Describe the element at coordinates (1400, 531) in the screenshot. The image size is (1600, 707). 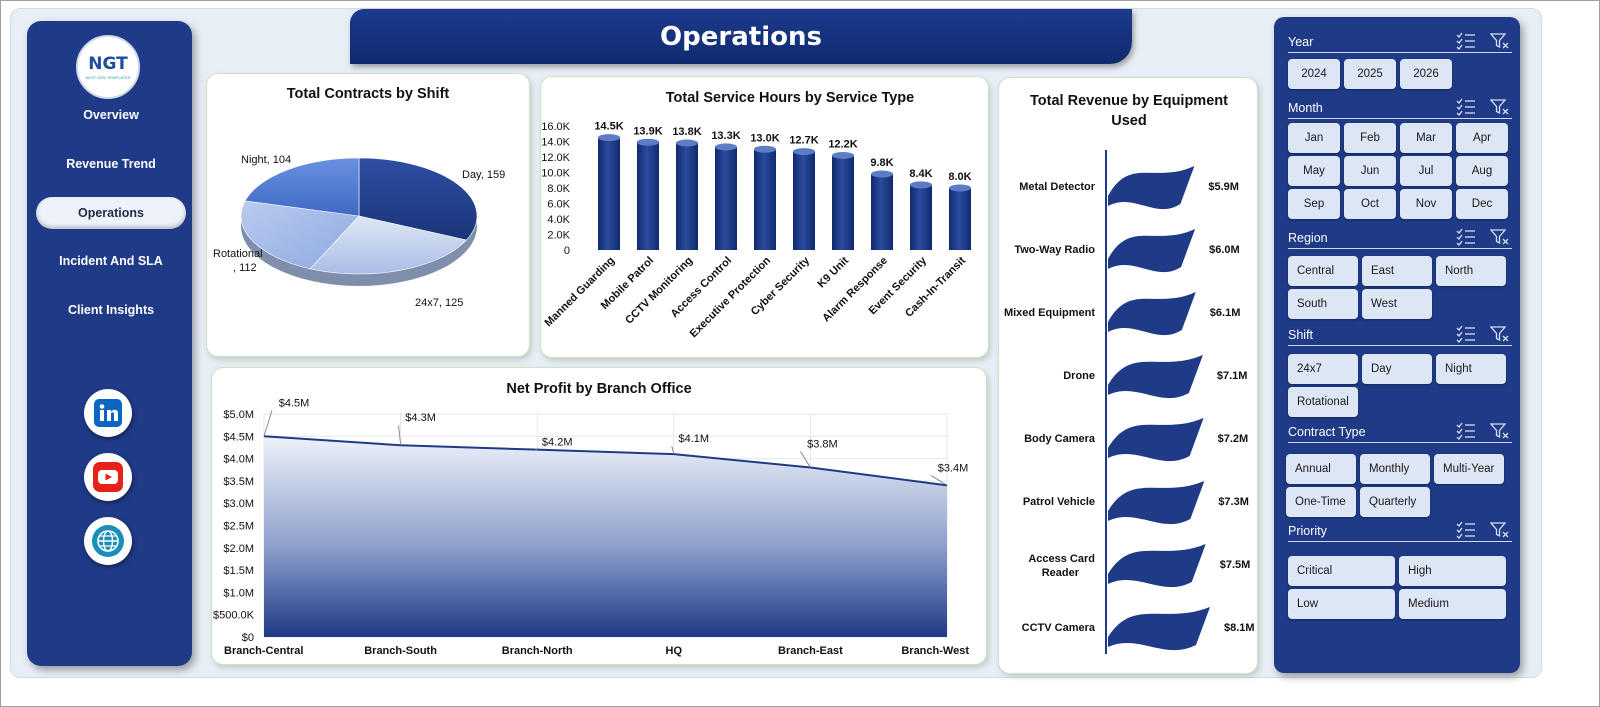
I see `slicer-header-priority: Priority` at that location.